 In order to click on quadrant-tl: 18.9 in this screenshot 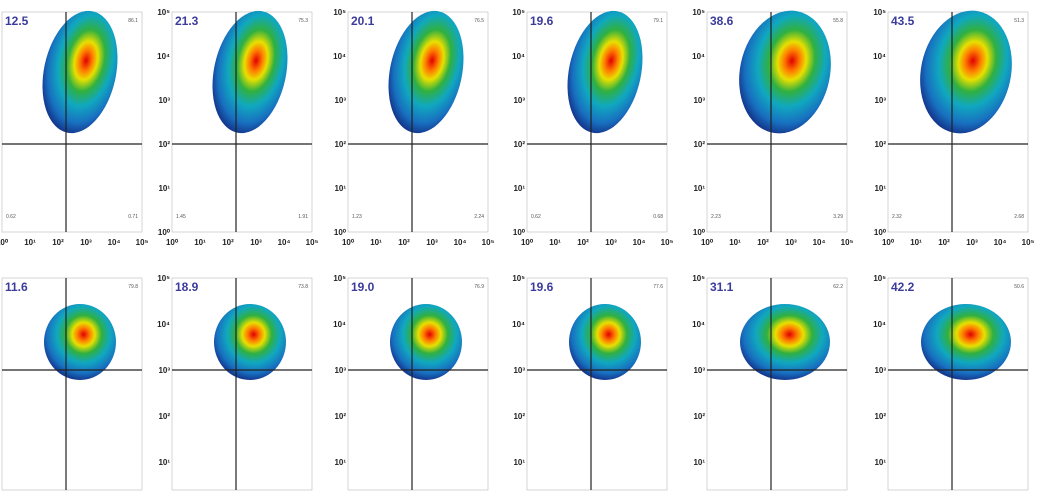, I will do `click(187, 287)`.